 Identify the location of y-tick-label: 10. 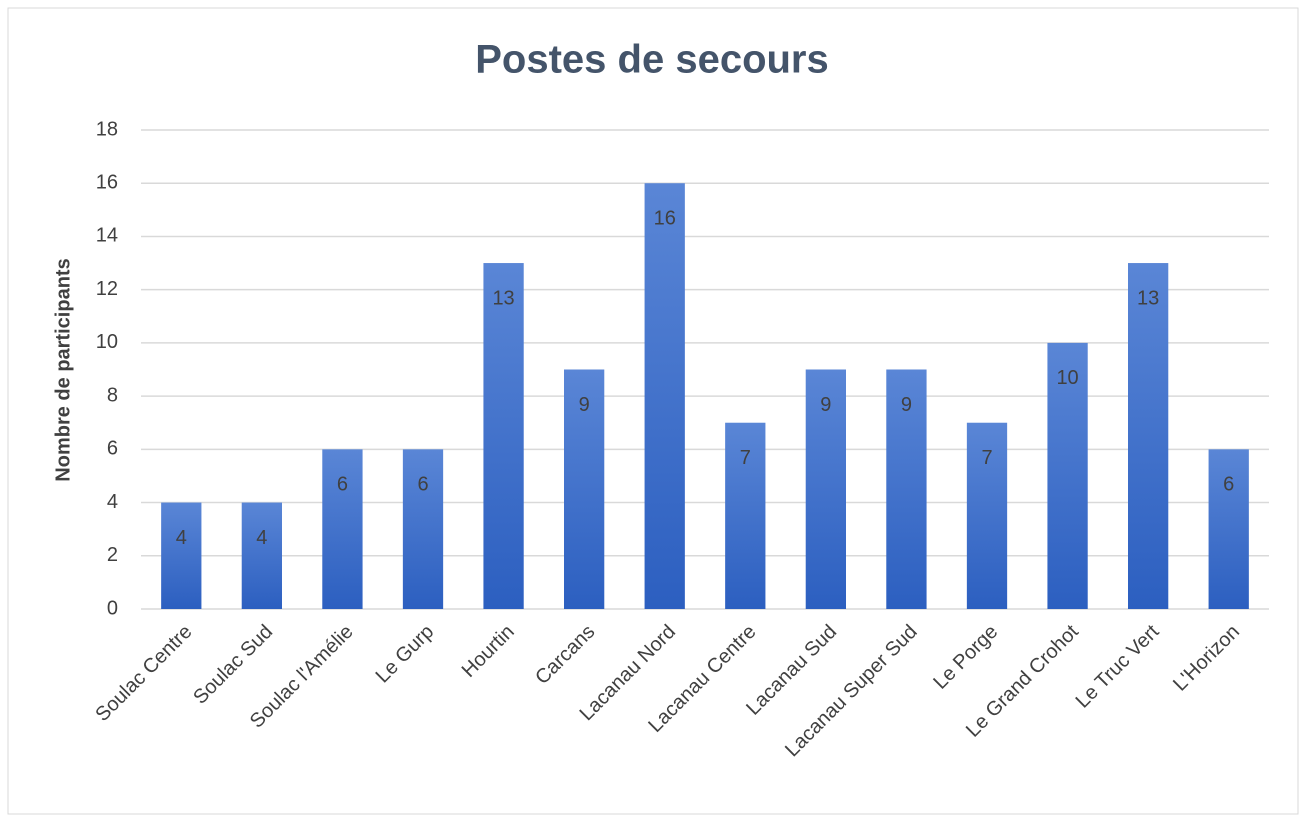
(107, 342).